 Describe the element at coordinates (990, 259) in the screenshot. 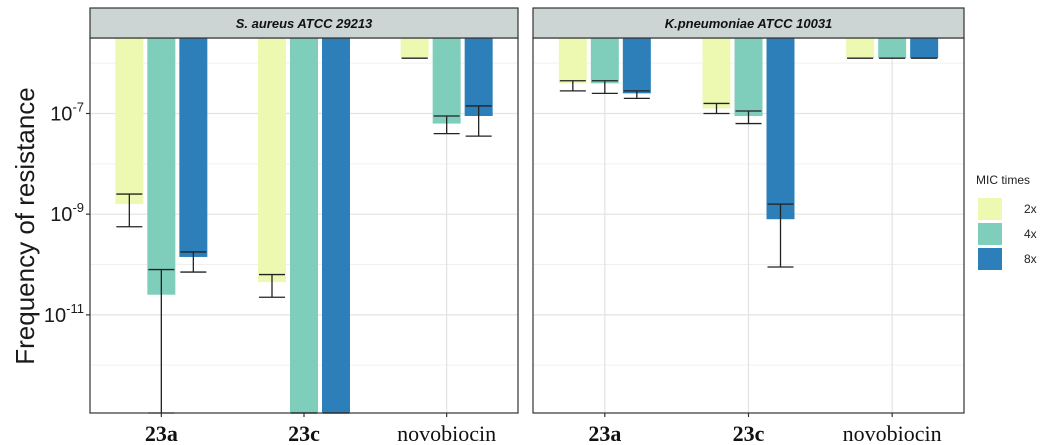

I see `legend-swatch-8x` at that location.